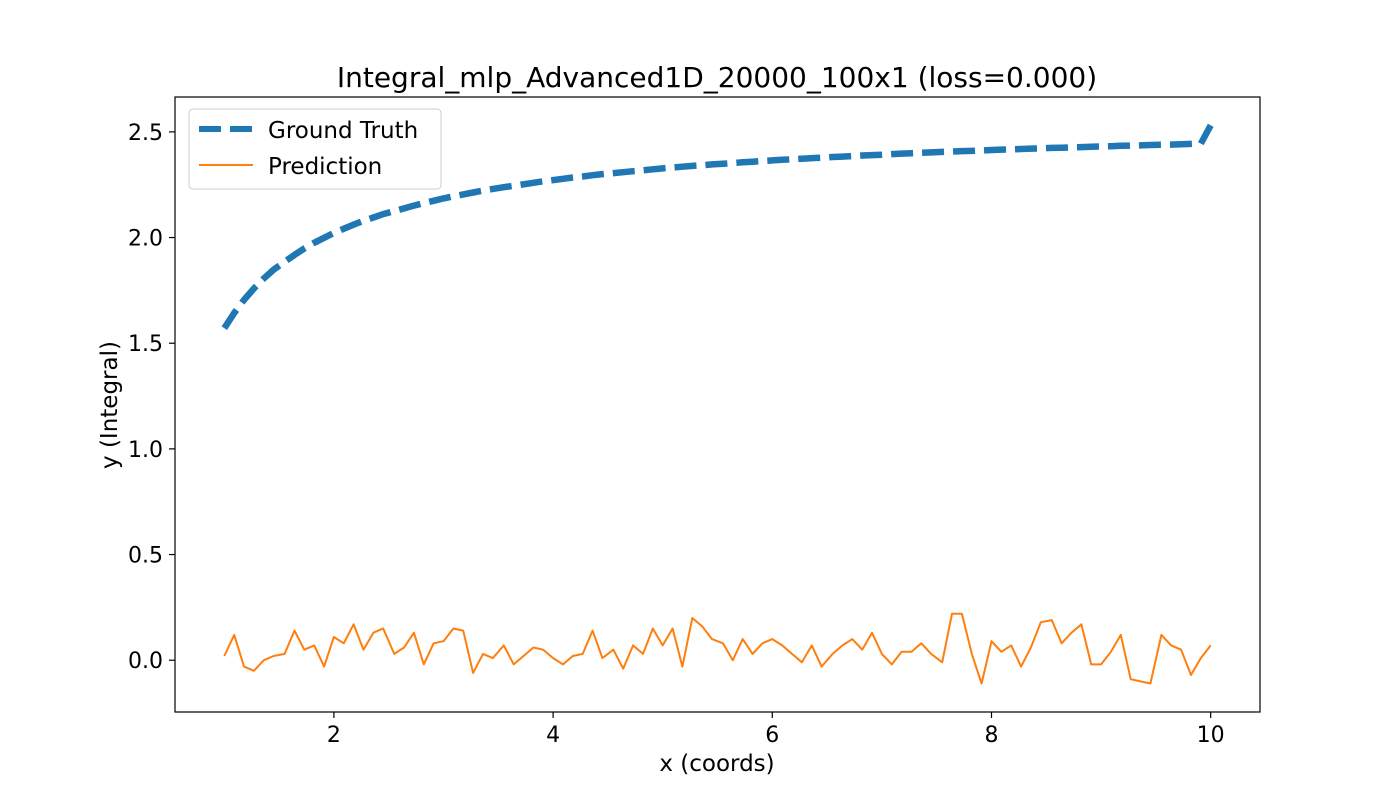  What do you see at coordinates (145, 661) in the screenshot?
I see `y-tick-label: 0.0` at bounding box center [145, 661].